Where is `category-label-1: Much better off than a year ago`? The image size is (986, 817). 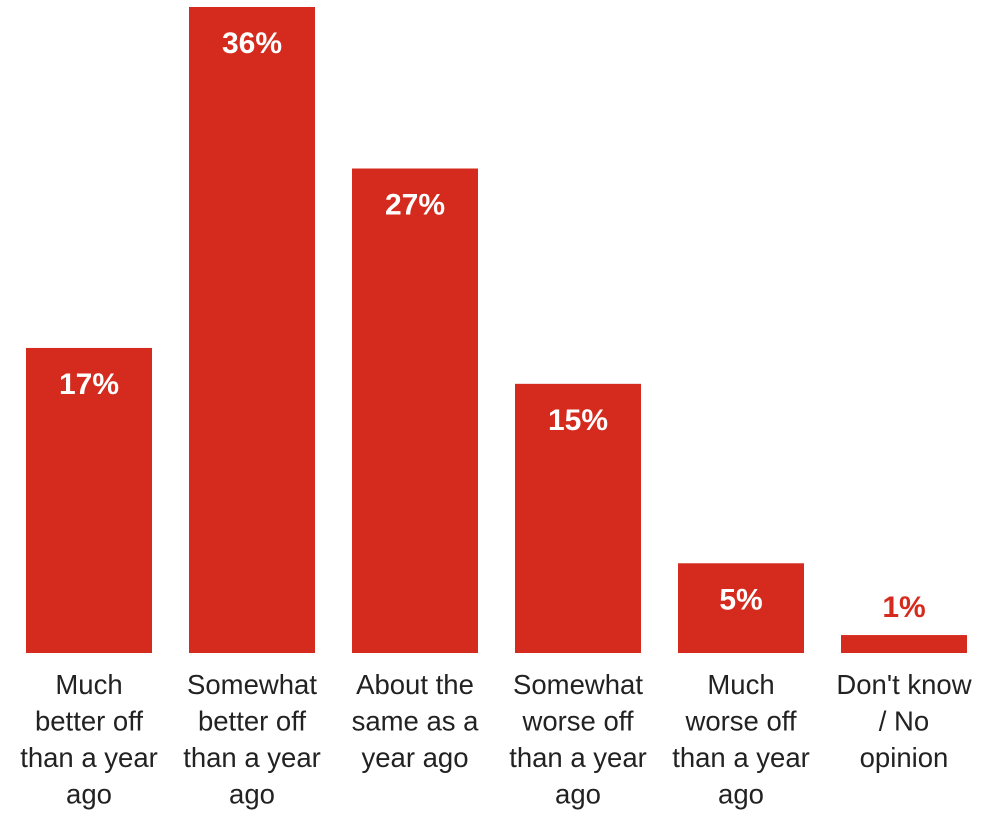 category-label-1: Much better off than a year ago is located at coordinates (89, 739).